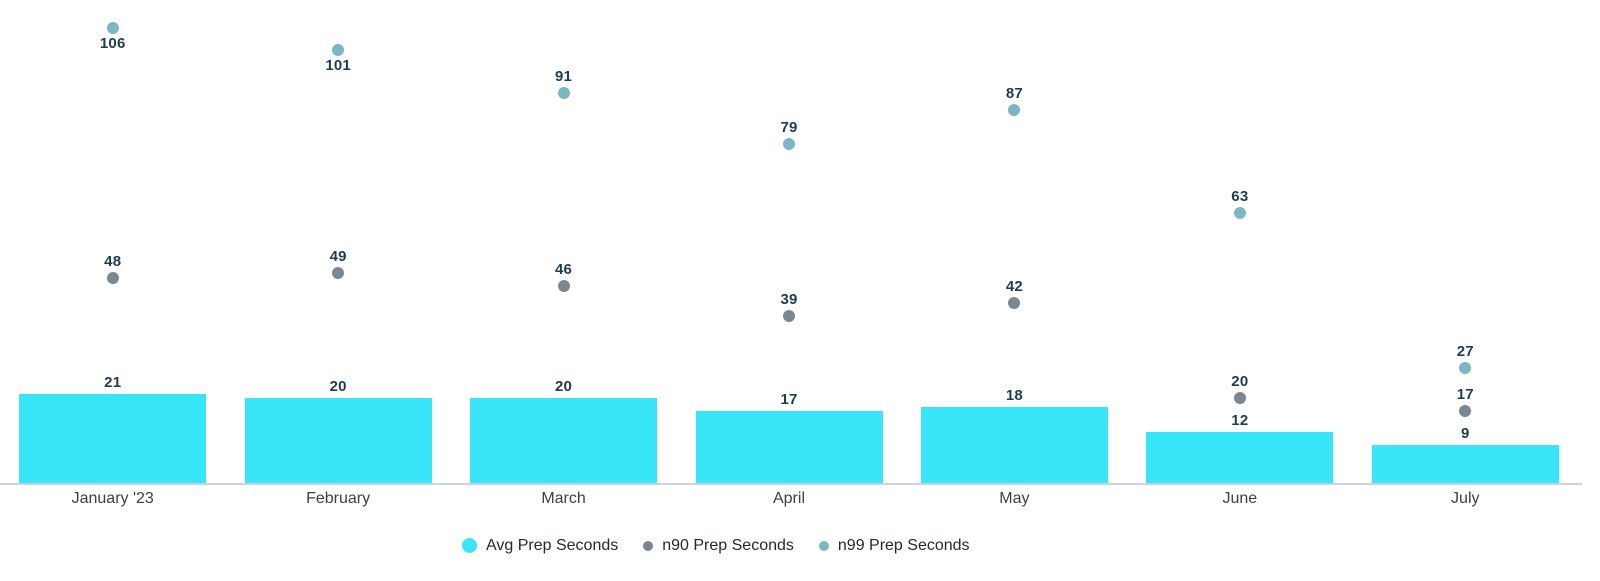 The width and height of the screenshot is (1600, 581). Describe the element at coordinates (1240, 498) in the screenshot. I see `x-axis-label-june: June` at that location.